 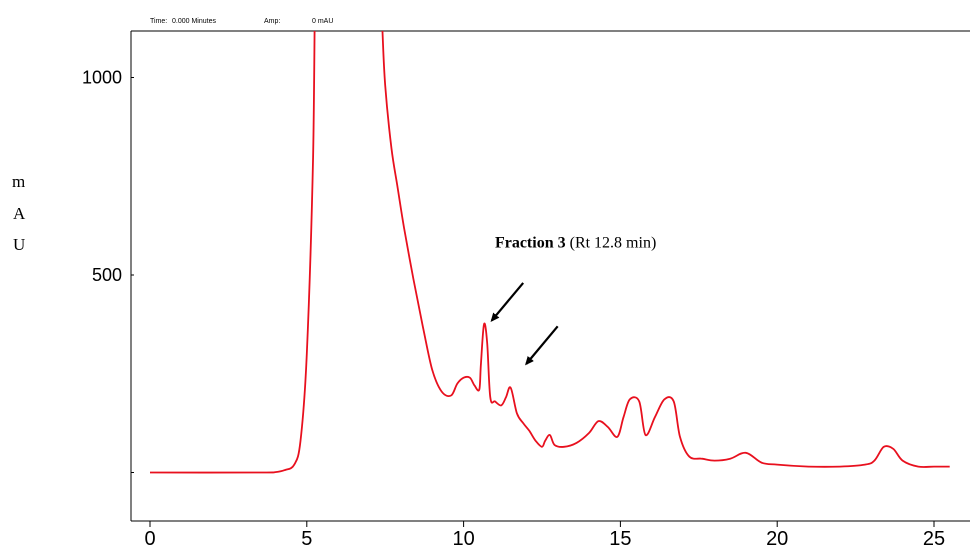 What do you see at coordinates (777, 536) in the screenshot?
I see `x-tick-label: 20` at bounding box center [777, 536].